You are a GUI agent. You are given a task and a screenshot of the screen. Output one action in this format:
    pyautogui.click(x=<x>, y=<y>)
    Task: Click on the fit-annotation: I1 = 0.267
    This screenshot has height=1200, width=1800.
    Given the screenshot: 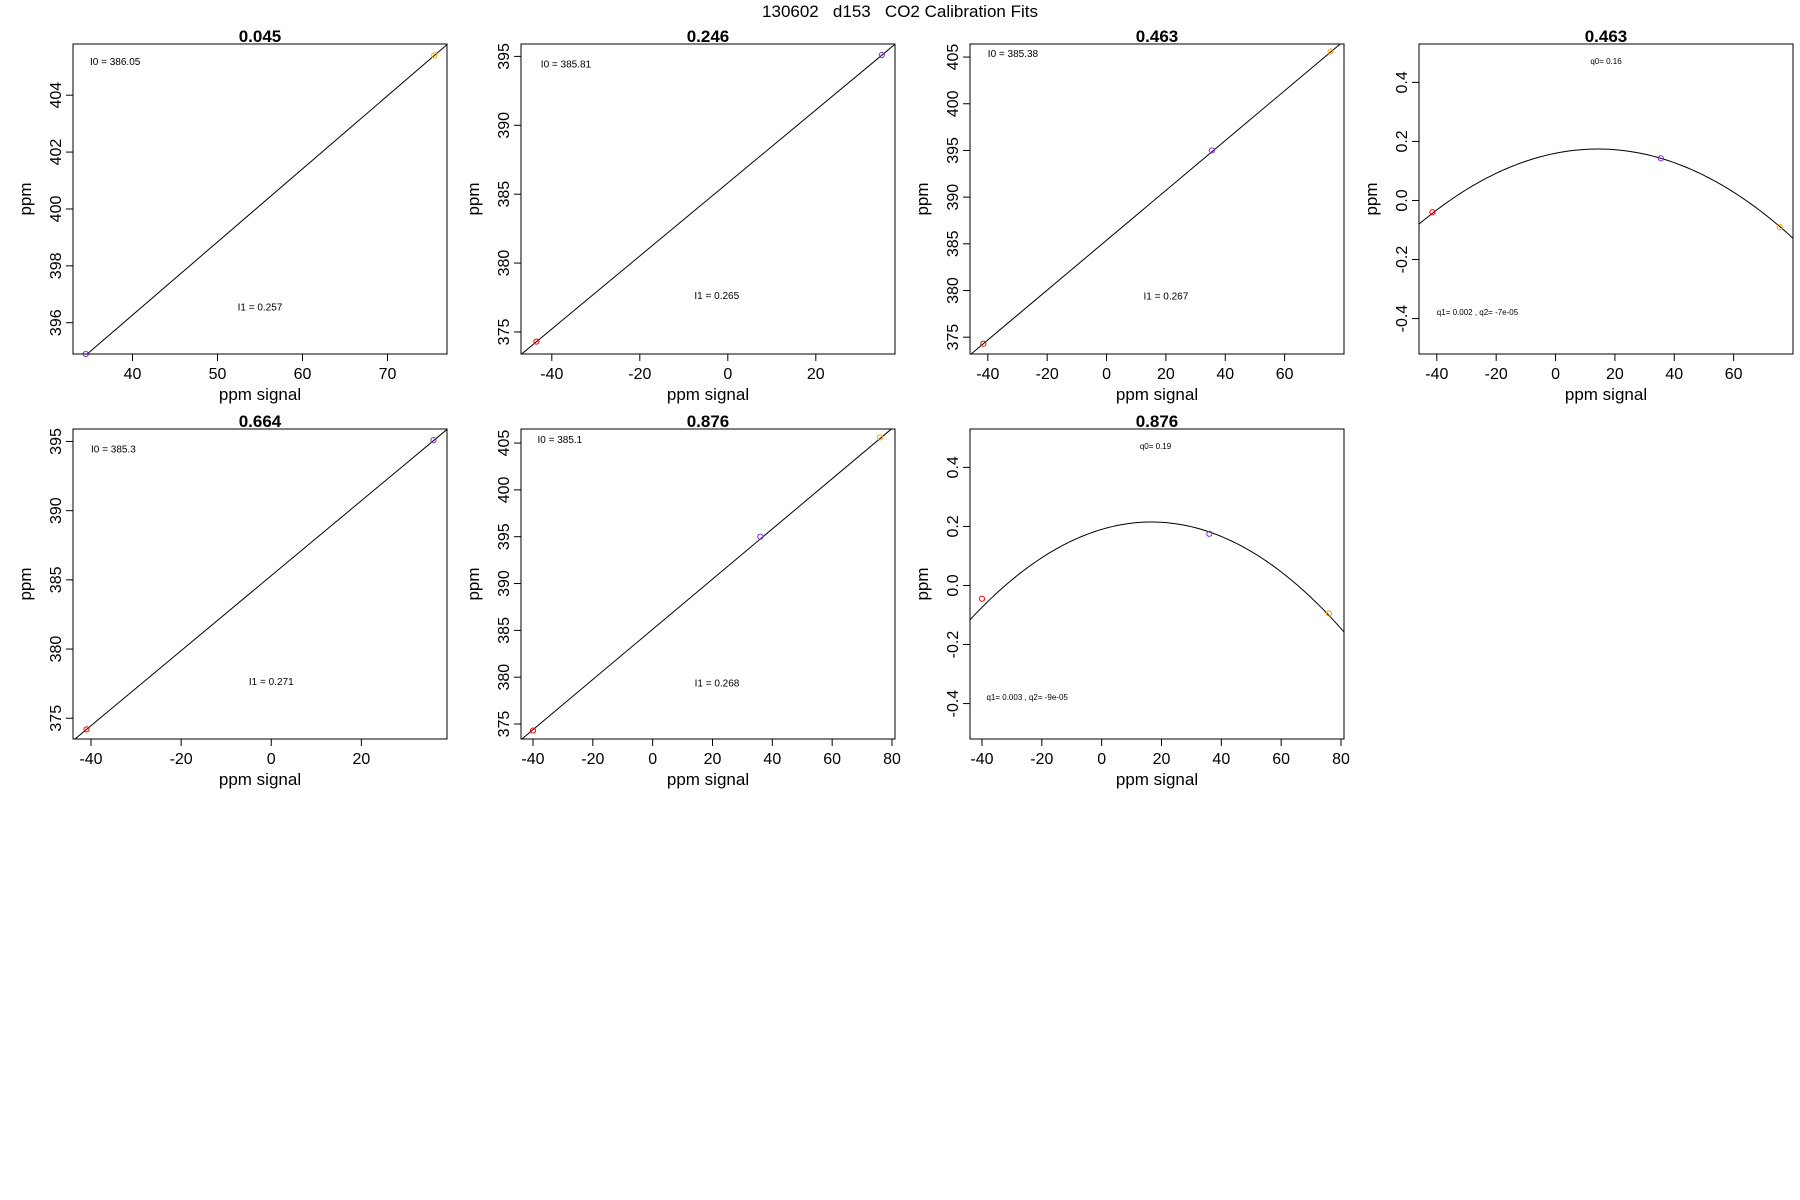 What is the action you would take?
    pyautogui.click(x=1166, y=297)
    